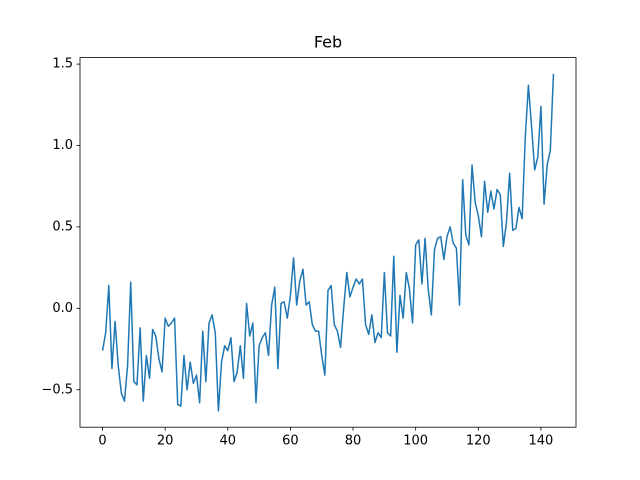 The image size is (640, 480). Describe the element at coordinates (62, 226) in the screenshot. I see `y-tick-label: 0.5` at that location.